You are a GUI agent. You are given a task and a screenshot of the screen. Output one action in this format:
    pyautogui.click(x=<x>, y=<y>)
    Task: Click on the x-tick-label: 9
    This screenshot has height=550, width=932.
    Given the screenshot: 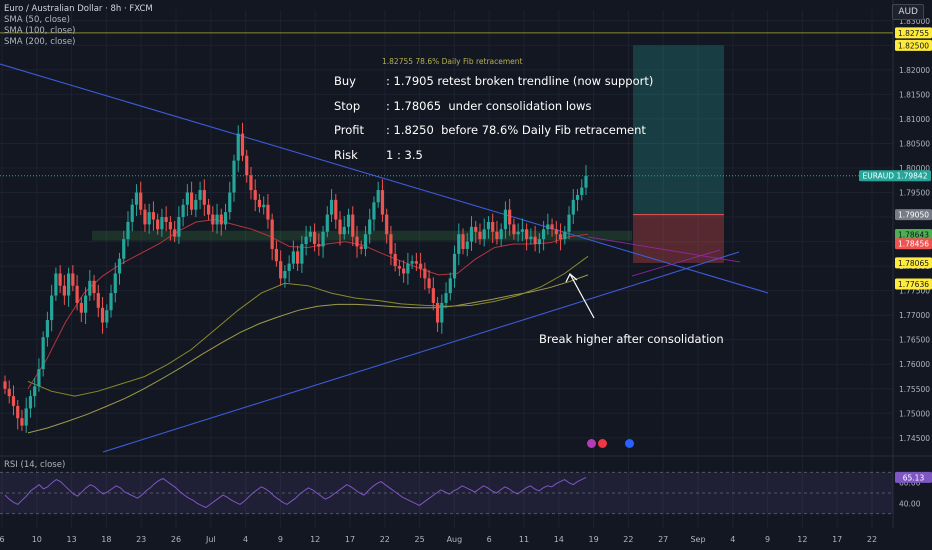 What is the action you would take?
    pyautogui.click(x=767, y=539)
    